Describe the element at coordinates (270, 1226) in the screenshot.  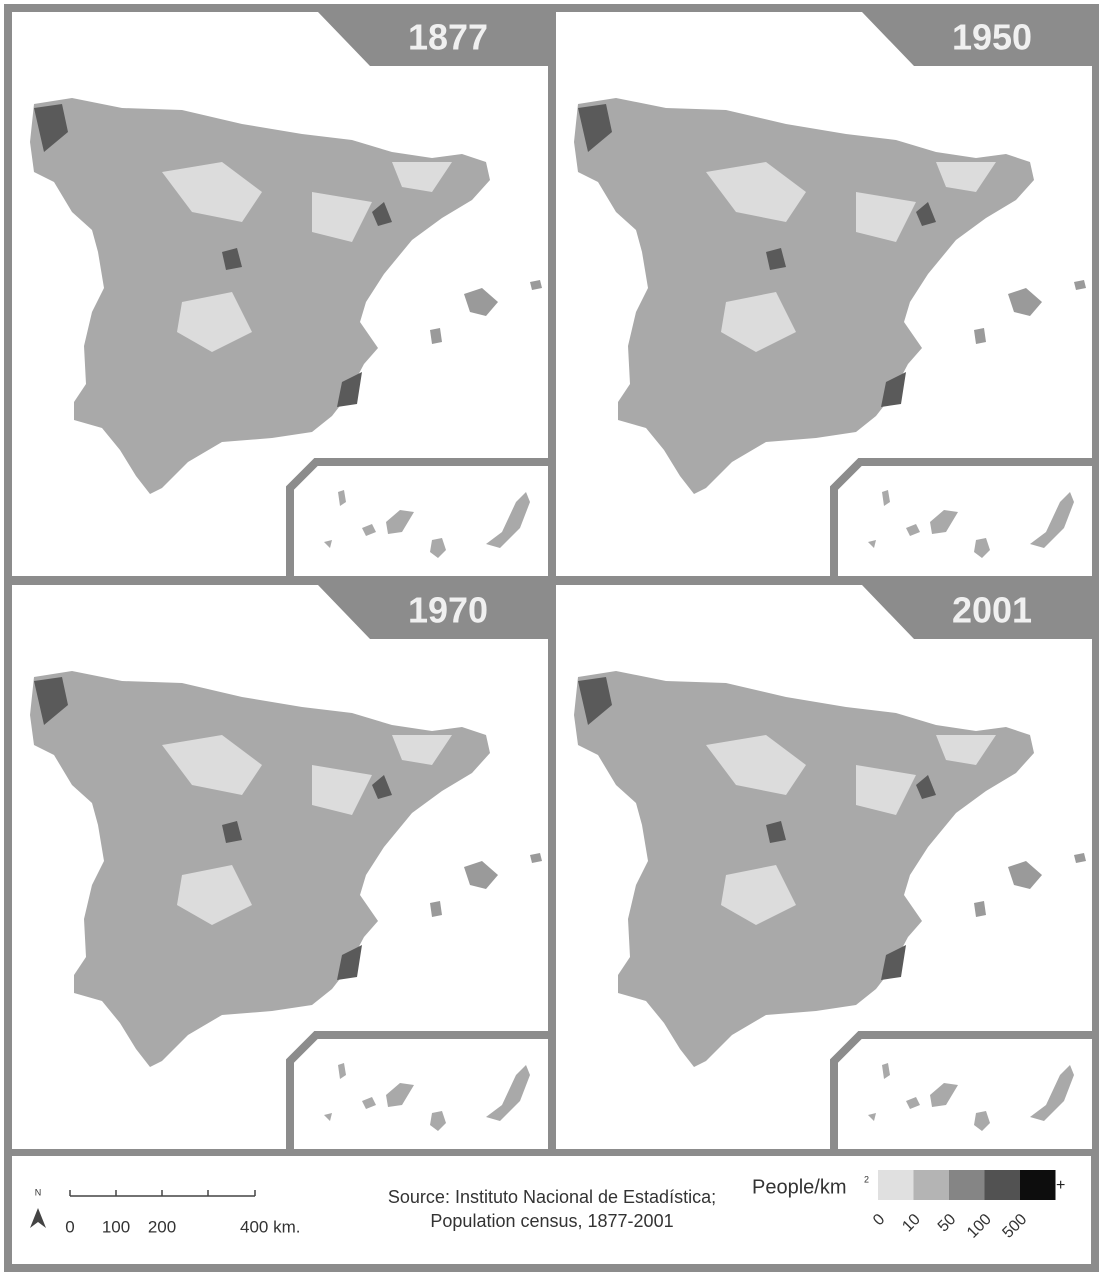
I see `scale-label: 400 km.` at that location.